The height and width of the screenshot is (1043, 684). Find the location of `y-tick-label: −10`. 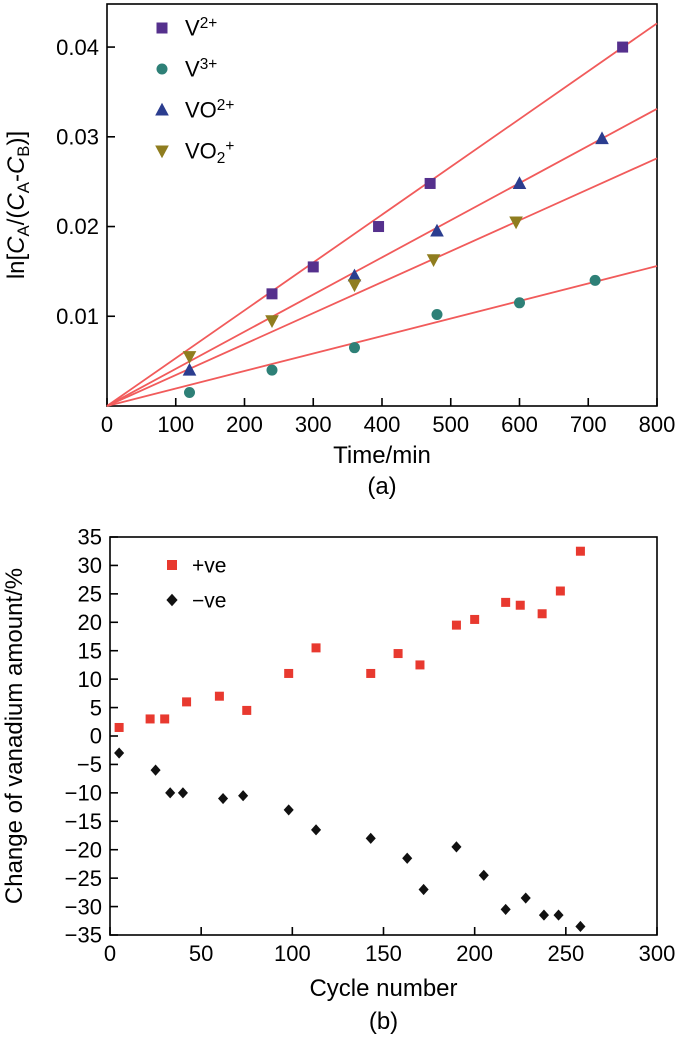

y-tick-label: −10 is located at coordinates (83, 793).